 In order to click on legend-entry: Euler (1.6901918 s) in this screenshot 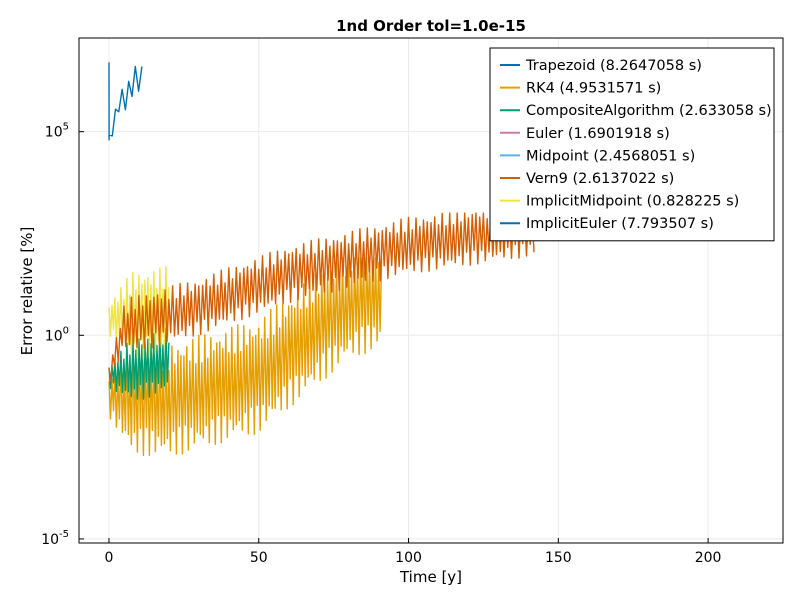, I will do `click(598, 134)`.